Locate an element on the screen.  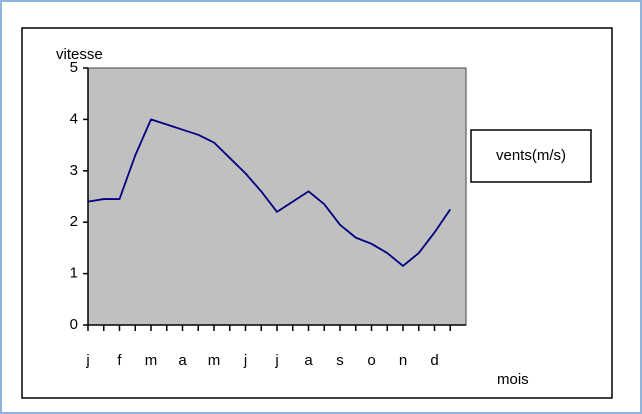
legend-label: vents(m/s) is located at coordinates (531, 155).